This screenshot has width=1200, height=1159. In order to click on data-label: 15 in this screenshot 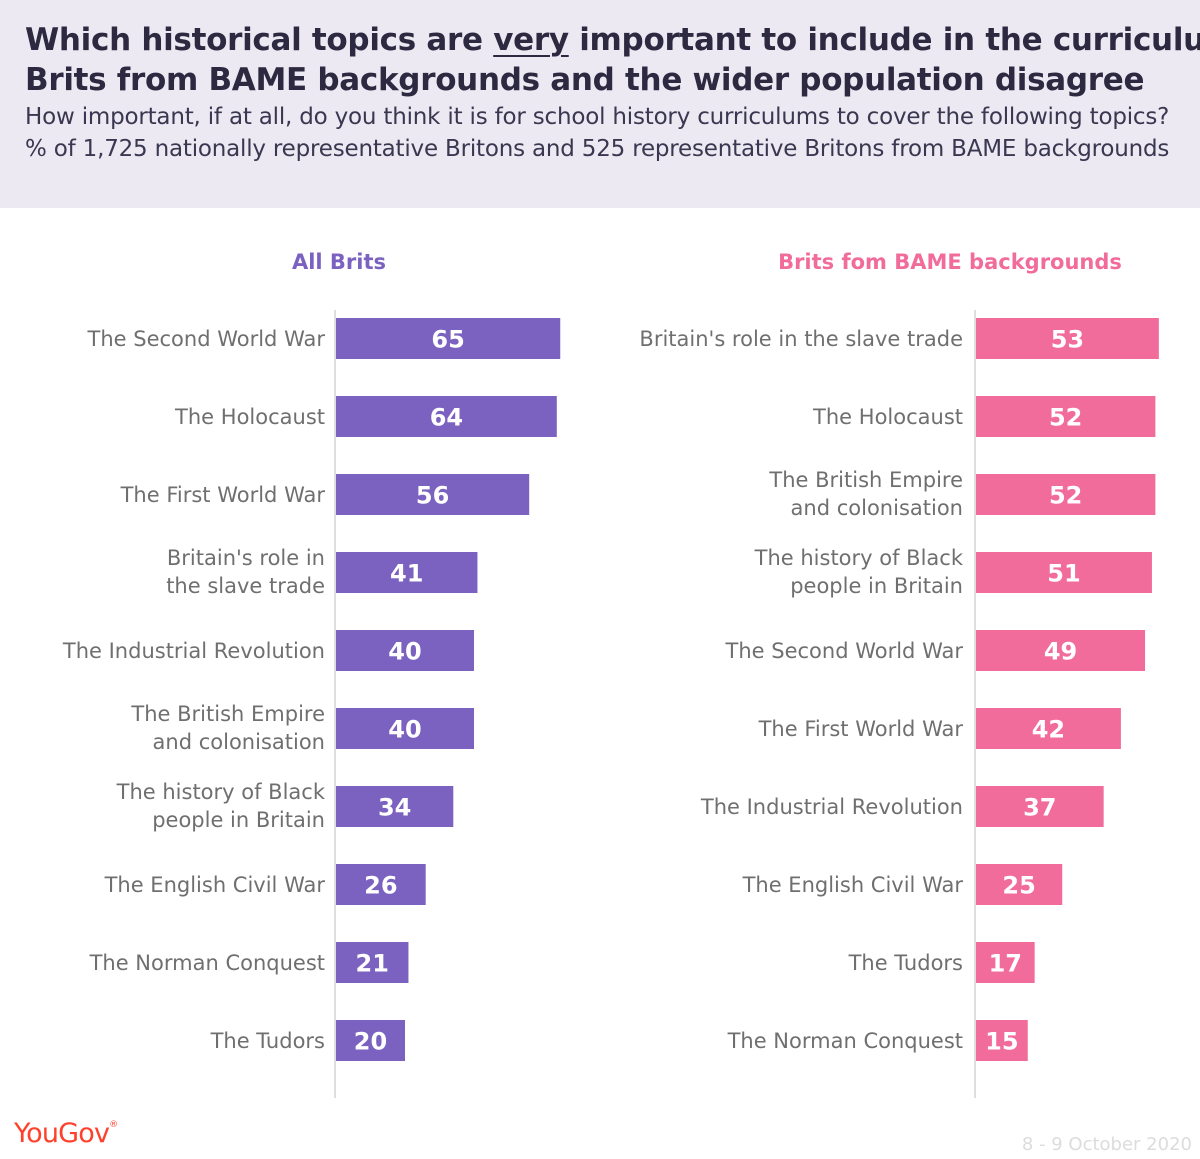, I will do `click(1001, 1042)`.